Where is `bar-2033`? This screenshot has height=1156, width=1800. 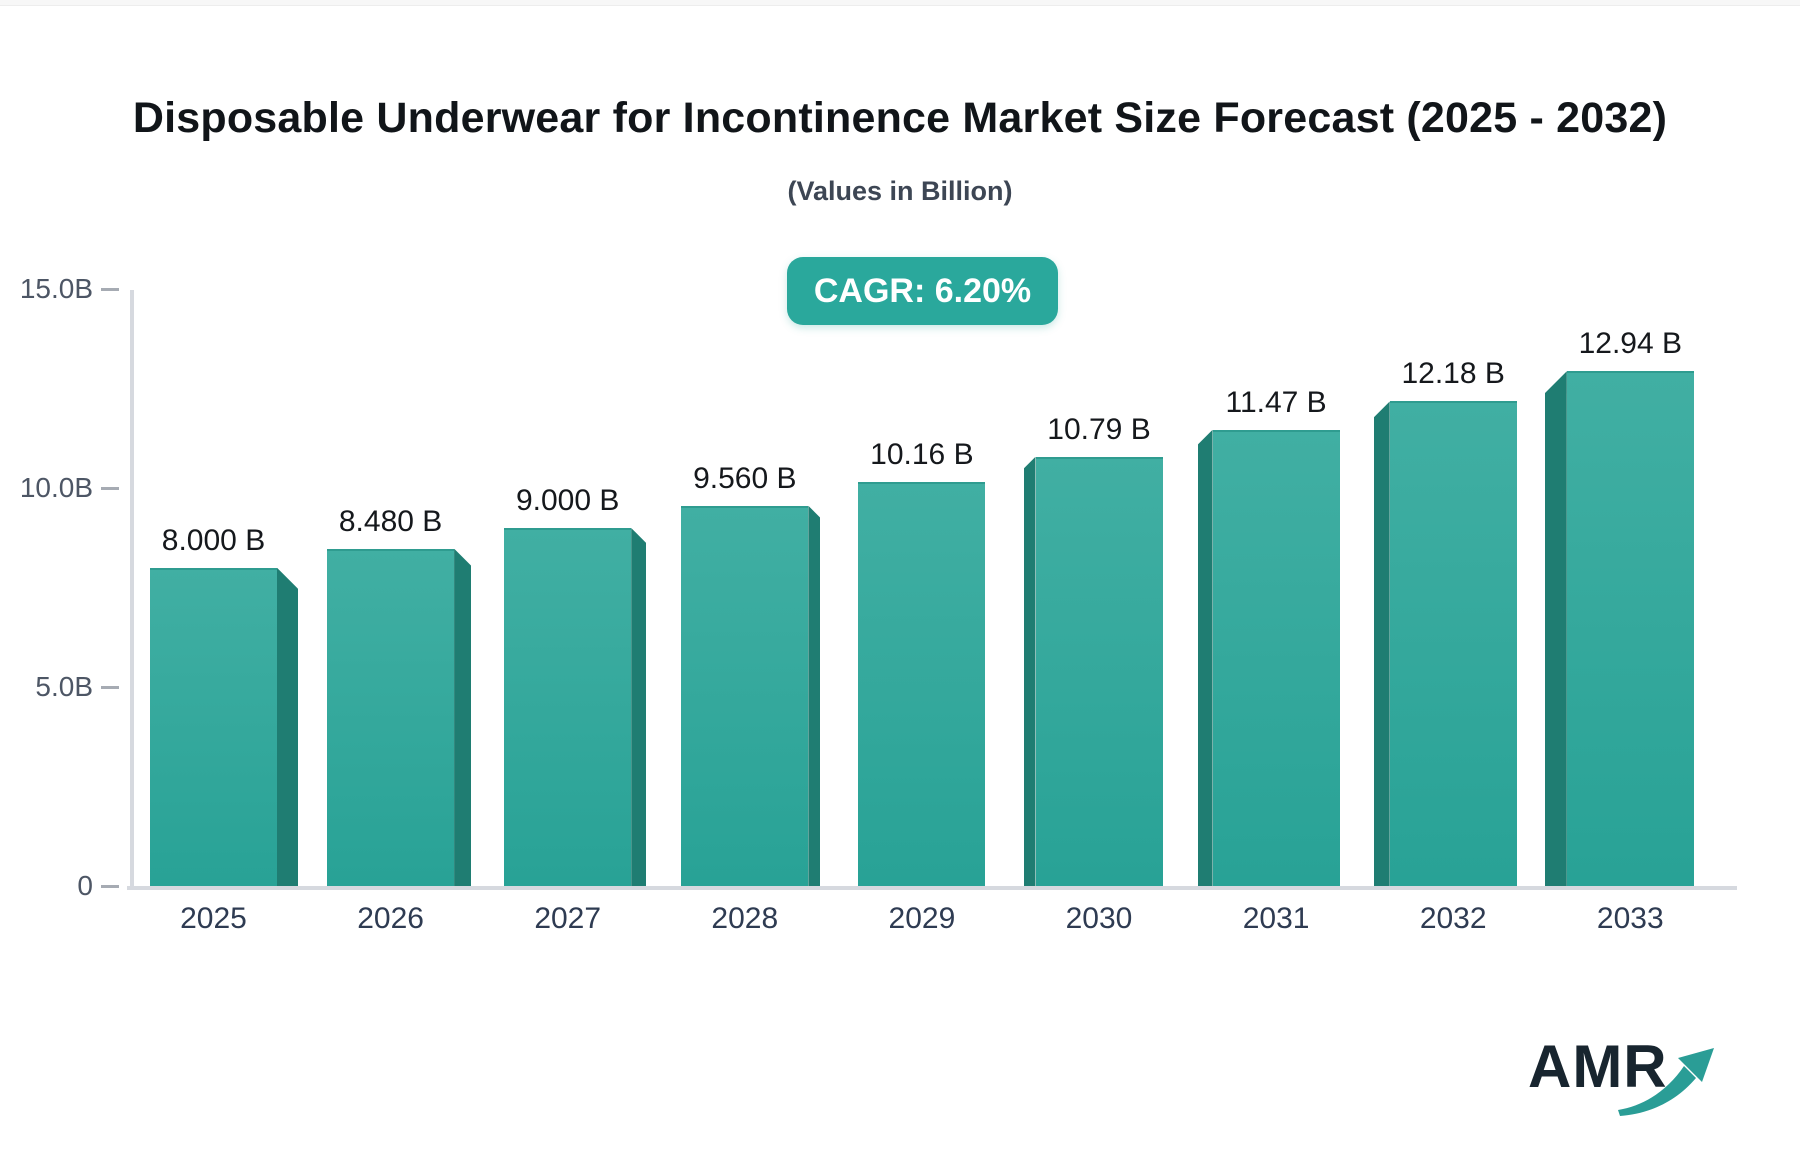 bar-2033 is located at coordinates (1630, 628).